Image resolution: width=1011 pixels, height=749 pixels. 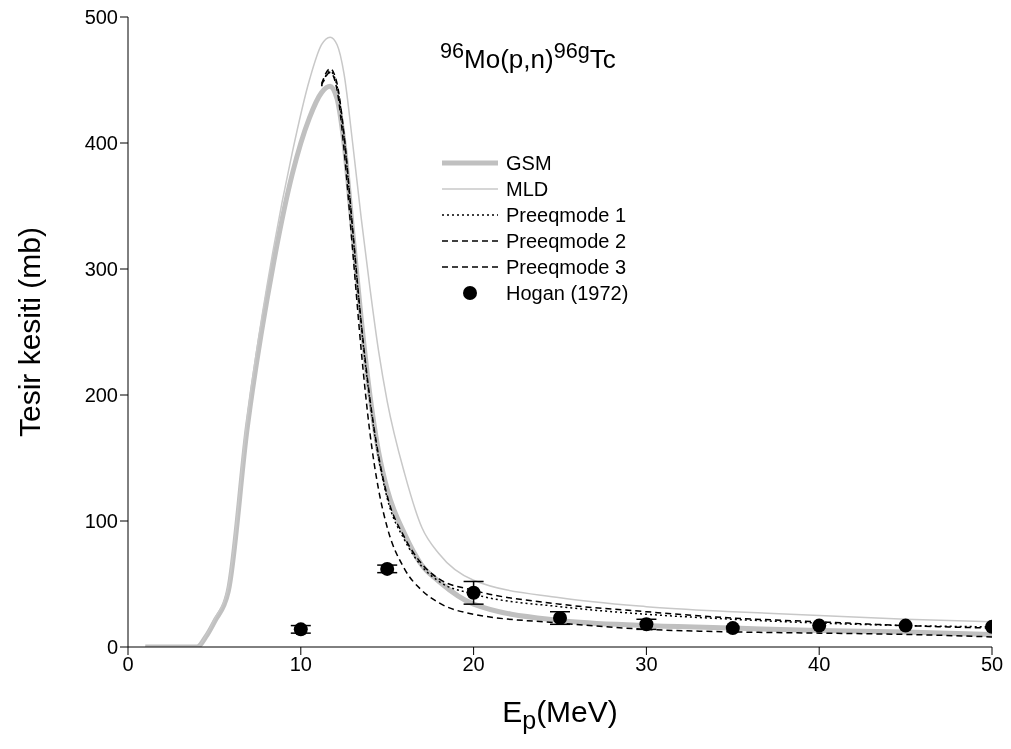 What do you see at coordinates (112, 647) in the screenshot?
I see `y-tick-label: 0` at bounding box center [112, 647].